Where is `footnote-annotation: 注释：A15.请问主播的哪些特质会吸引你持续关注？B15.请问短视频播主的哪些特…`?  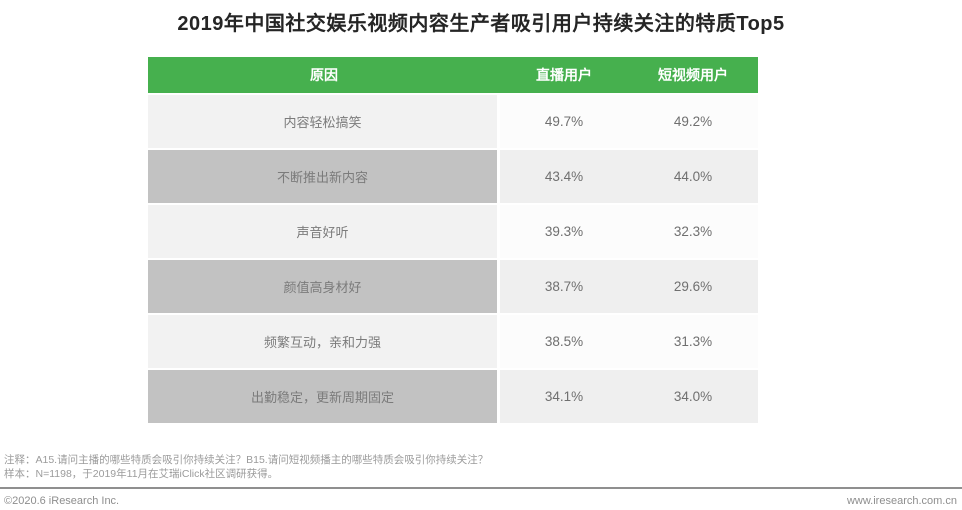
footnote-annotation: 注释：A15.请问主播的哪些特质会吸引你持续关注？B15.请问短视频播主的哪些特… is located at coordinates (246, 460).